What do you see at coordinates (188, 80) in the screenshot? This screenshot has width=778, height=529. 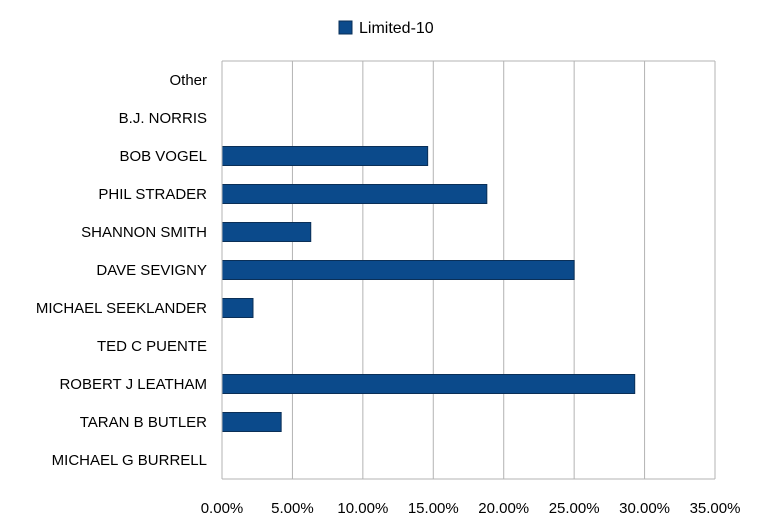 I see `category-label: Other` at bounding box center [188, 80].